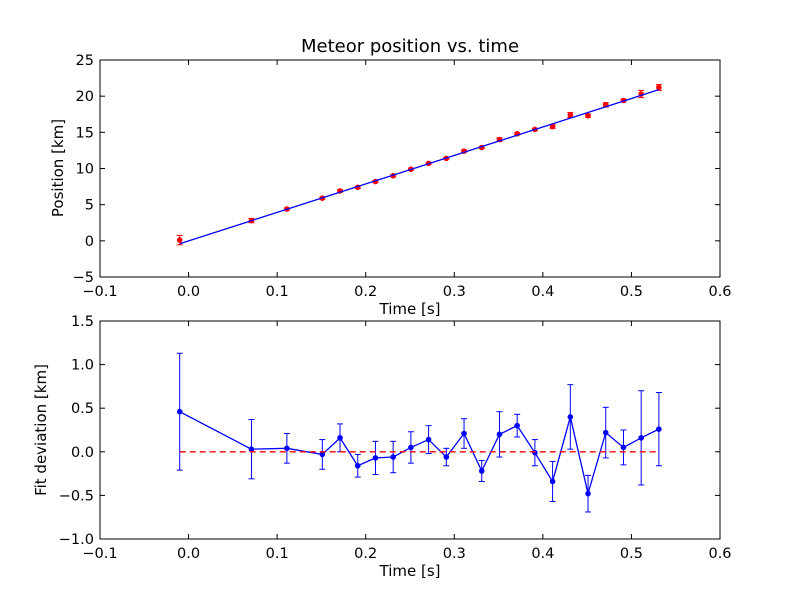 The height and width of the screenshot is (600, 800). I want to click on deviation-plot-xtick-label: 0.6, so click(719, 554).